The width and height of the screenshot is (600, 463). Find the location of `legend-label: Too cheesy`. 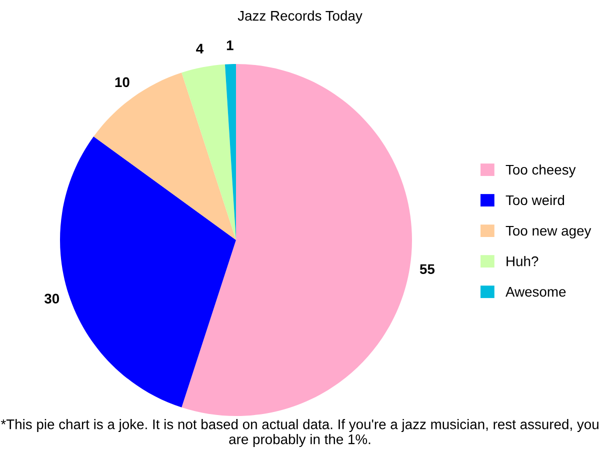

legend-label: Too cheesy is located at coordinates (541, 171).